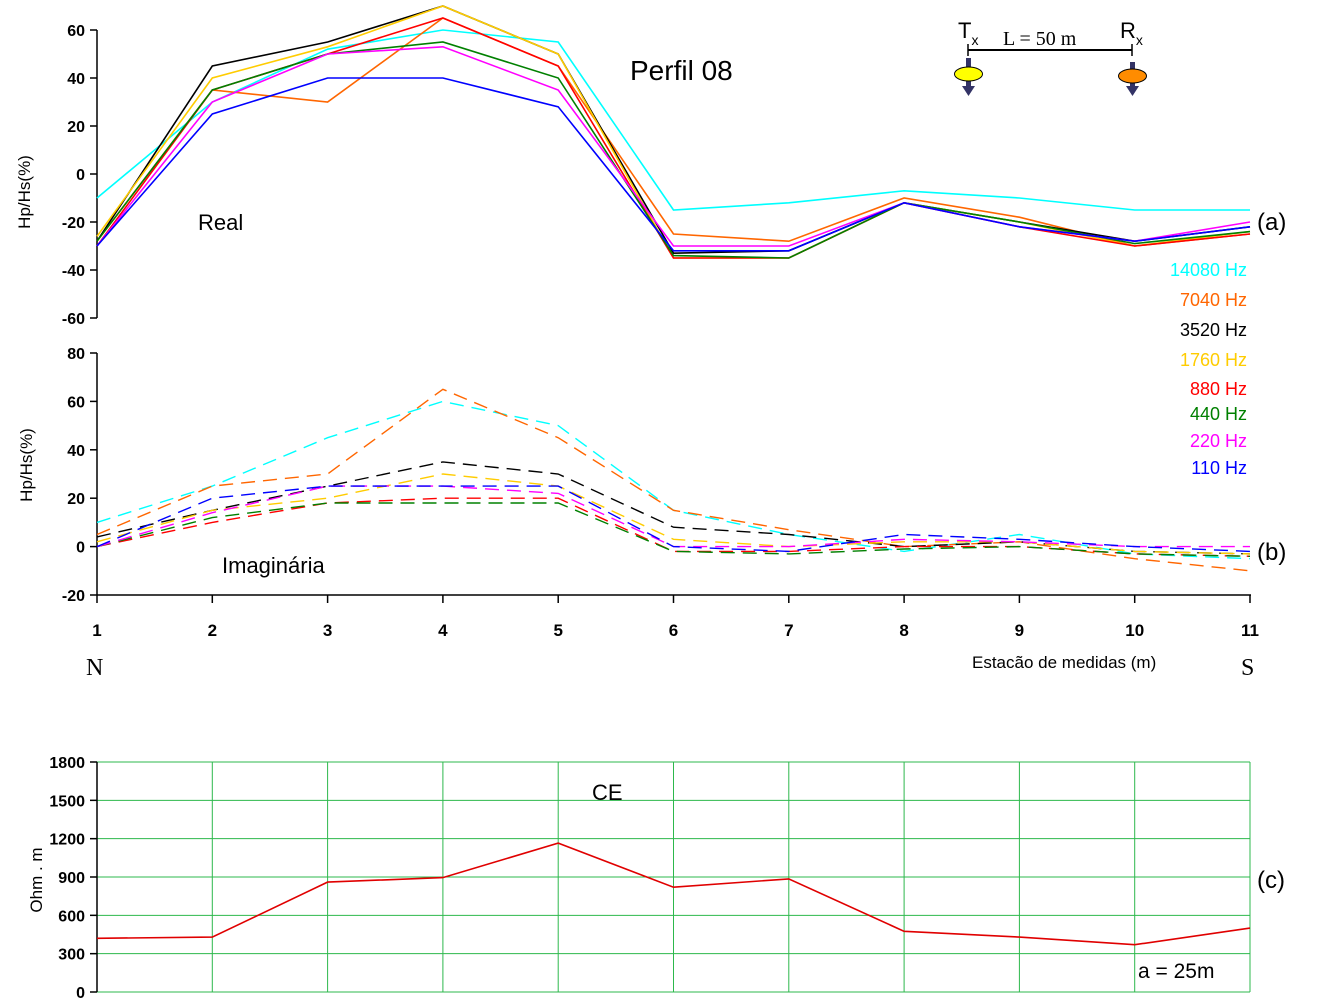 The image size is (1327, 1000). Describe the element at coordinates (73, 223) in the screenshot. I see `real-y-tick-label: -20` at that location.